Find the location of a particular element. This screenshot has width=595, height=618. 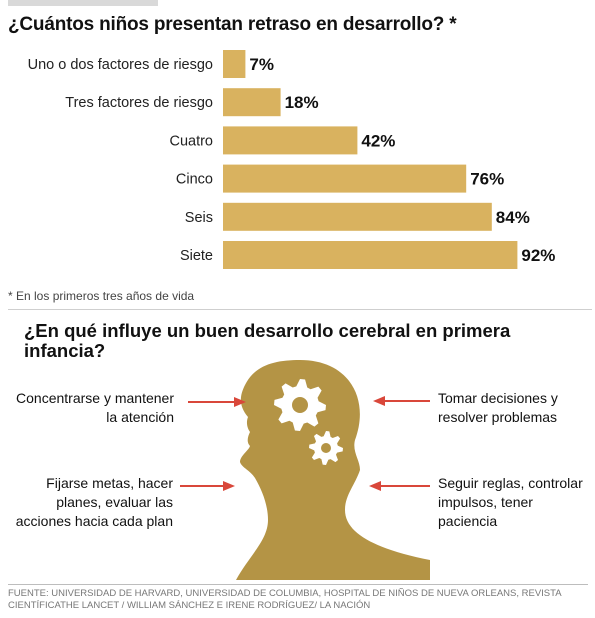

gear-large-icon is located at coordinates (300, 405).